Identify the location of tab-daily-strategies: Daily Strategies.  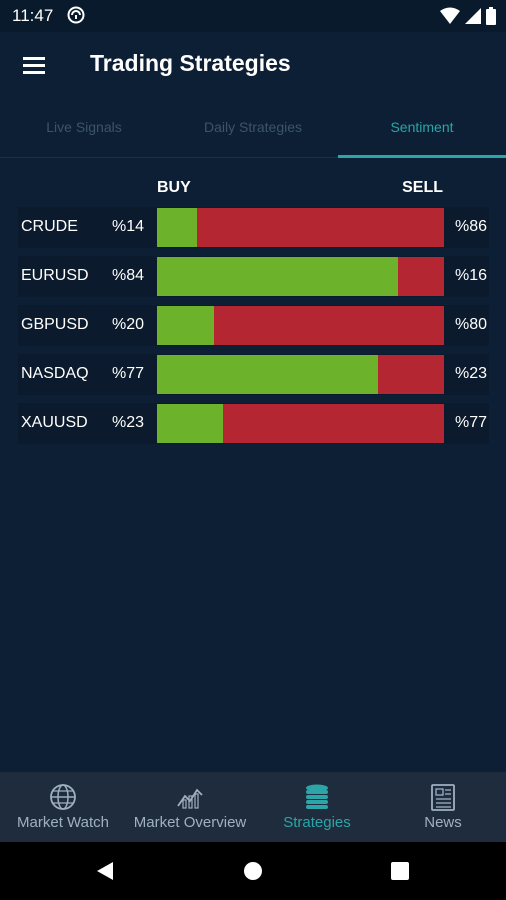
(253, 127).